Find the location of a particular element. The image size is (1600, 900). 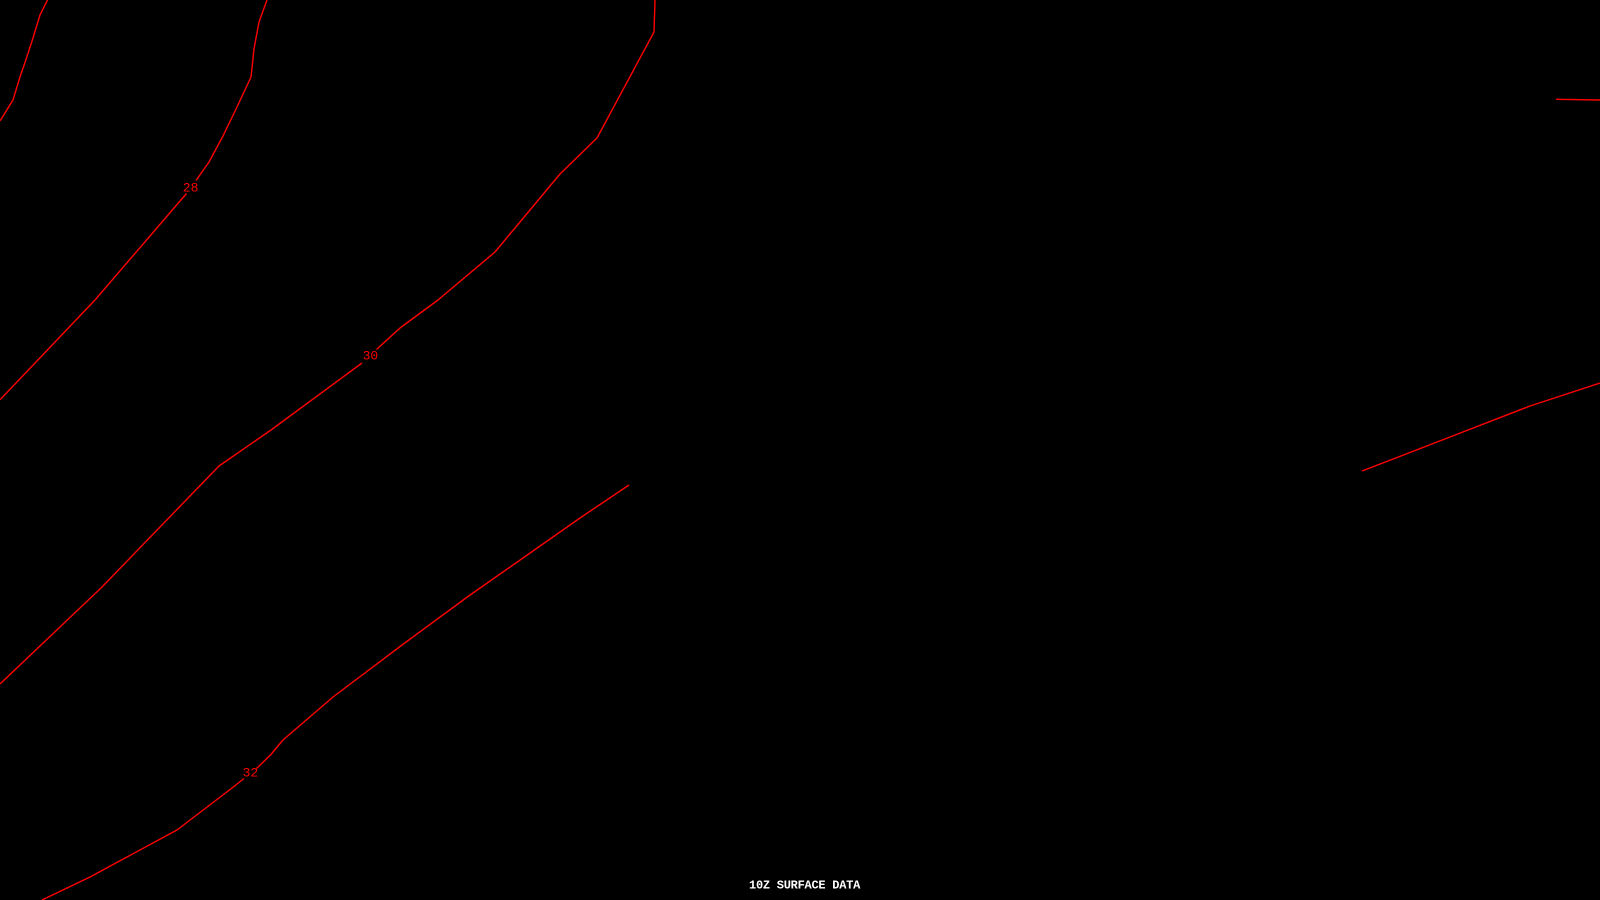

svg-text: 32 is located at coordinates (251, 772).